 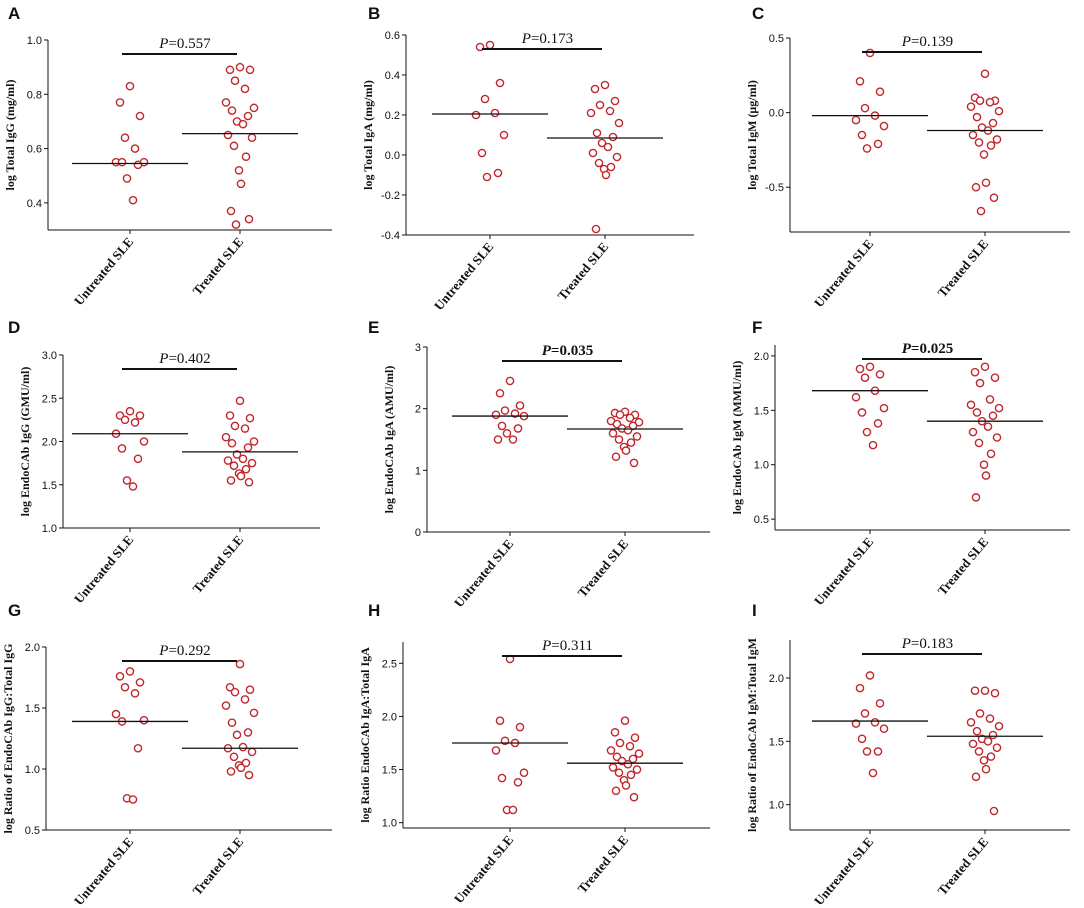 I want to click on panel-letter: D, so click(x=14, y=327).